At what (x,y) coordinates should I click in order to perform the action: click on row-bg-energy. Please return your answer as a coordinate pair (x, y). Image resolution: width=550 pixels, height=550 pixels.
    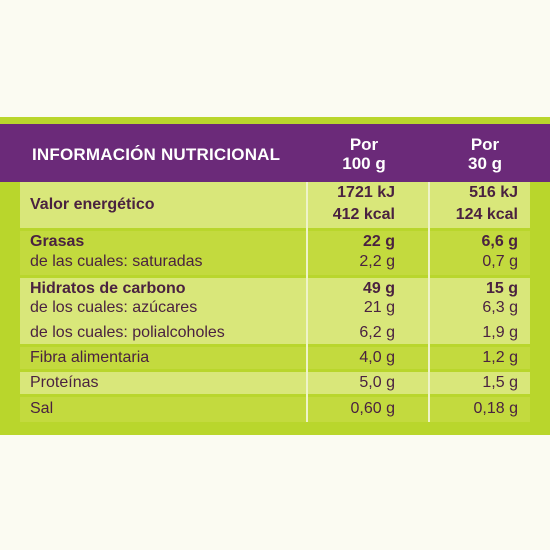
    Looking at the image, I should click on (275, 205).